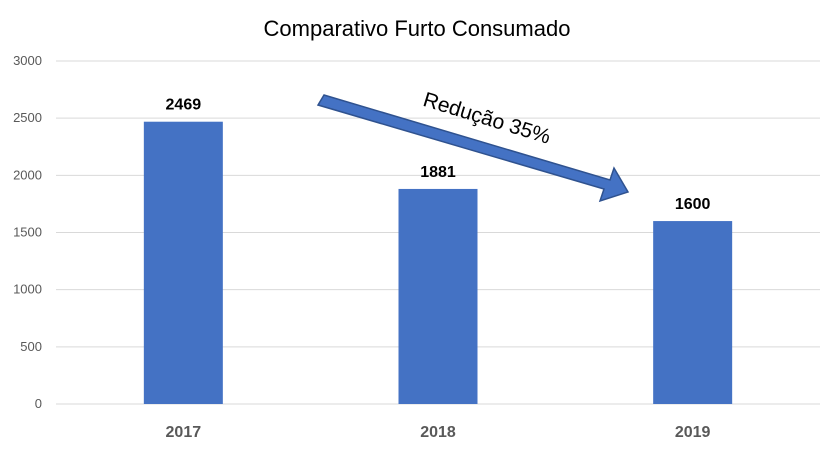 The image size is (834, 450). What do you see at coordinates (438, 172) in the screenshot?
I see `data-label-2018: 1881` at bounding box center [438, 172].